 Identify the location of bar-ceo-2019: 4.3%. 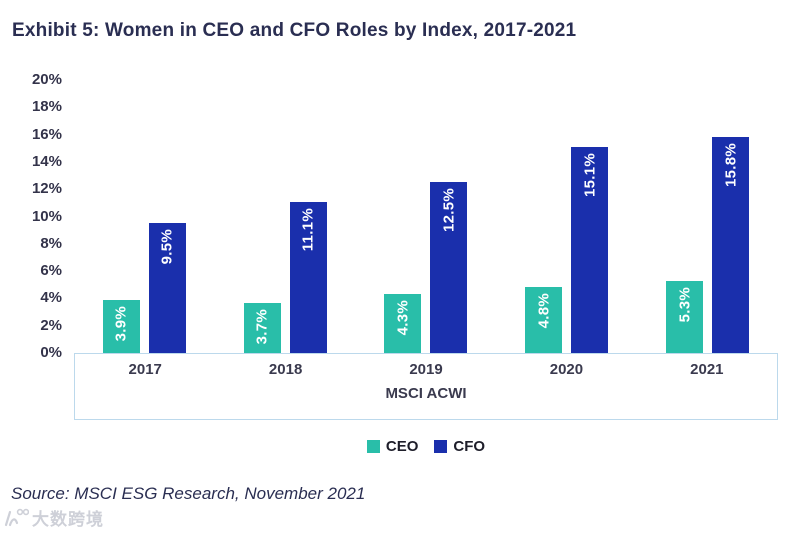
(403, 323).